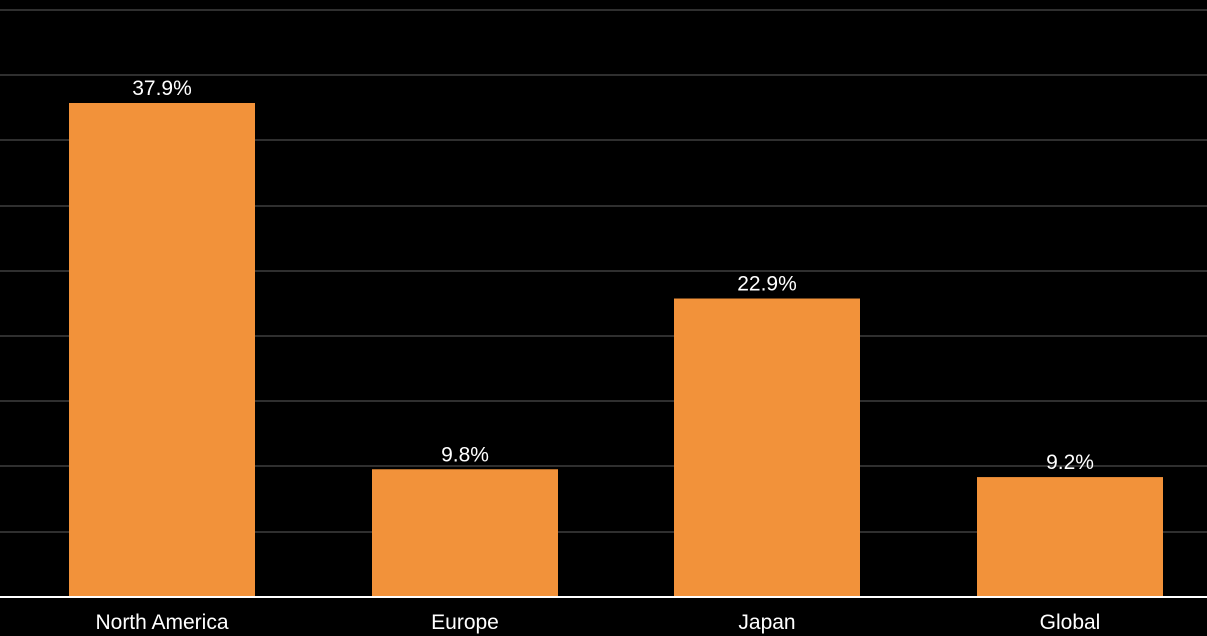 Image resolution: width=1207 pixels, height=636 pixels. What do you see at coordinates (162, 350) in the screenshot?
I see `bar-north-america` at bounding box center [162, 350].